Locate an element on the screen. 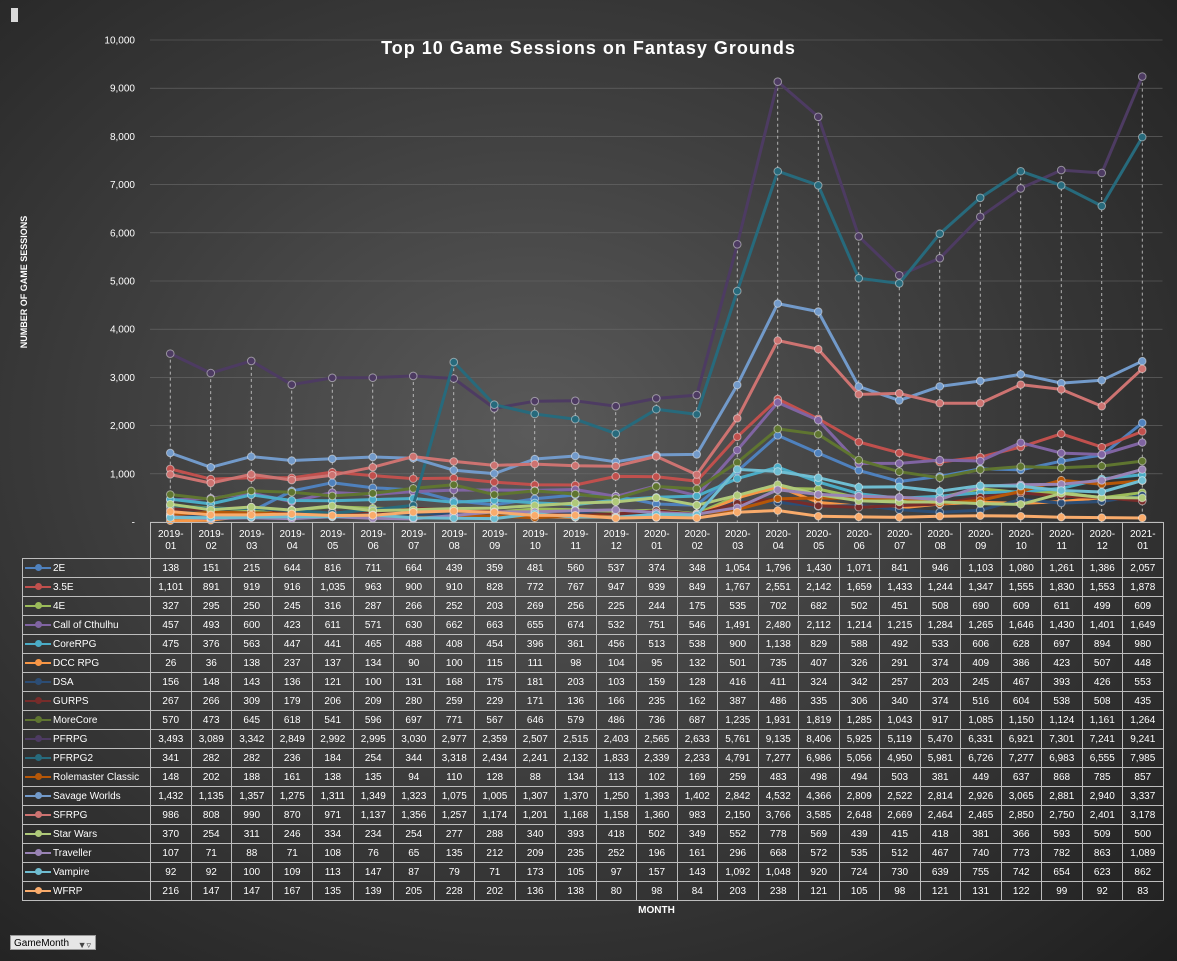 The image size is (1177, 961). table-cell: 674 is located at coordinates (576, 625).